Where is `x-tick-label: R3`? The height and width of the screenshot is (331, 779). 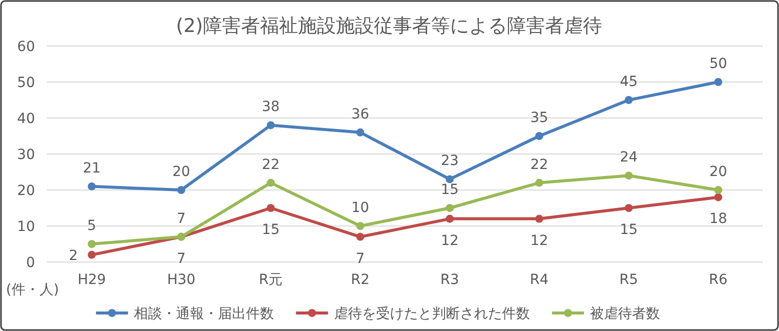 x-tick-label: R3 is located at coordinates (450, 280).